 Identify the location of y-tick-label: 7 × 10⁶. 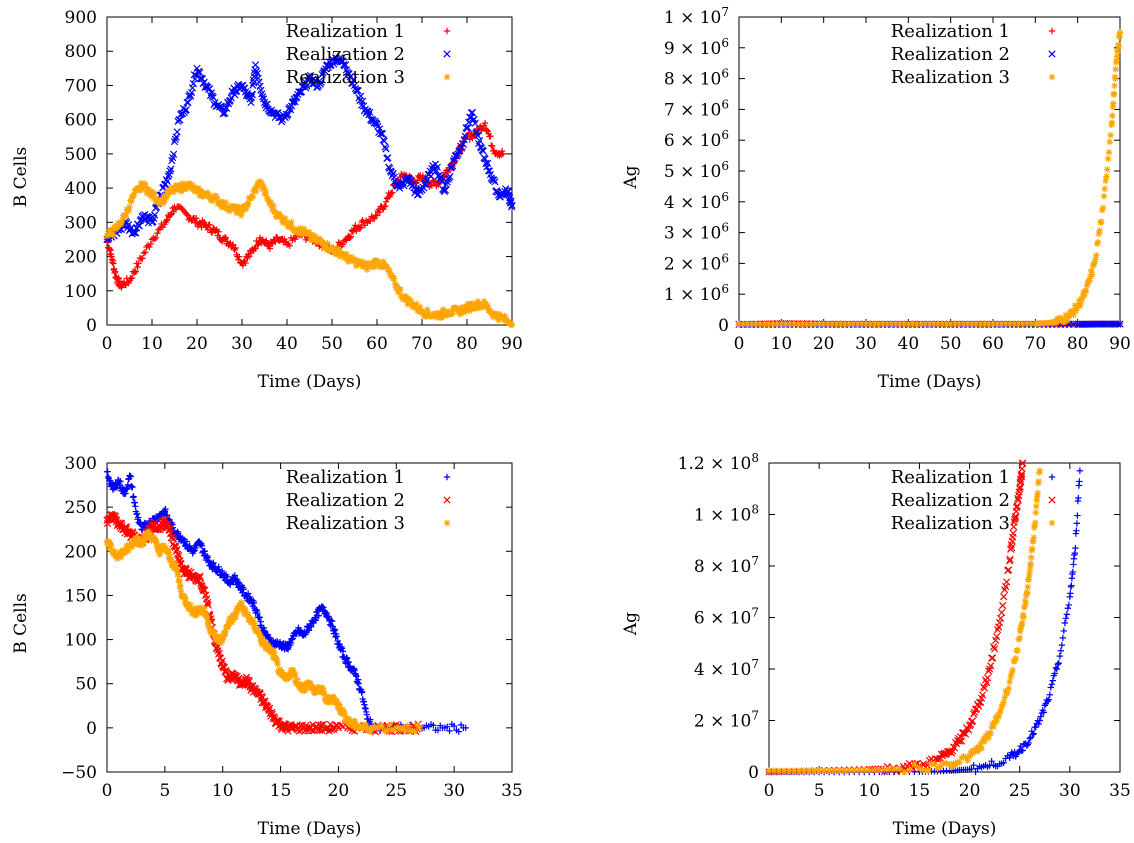
(696, 108).